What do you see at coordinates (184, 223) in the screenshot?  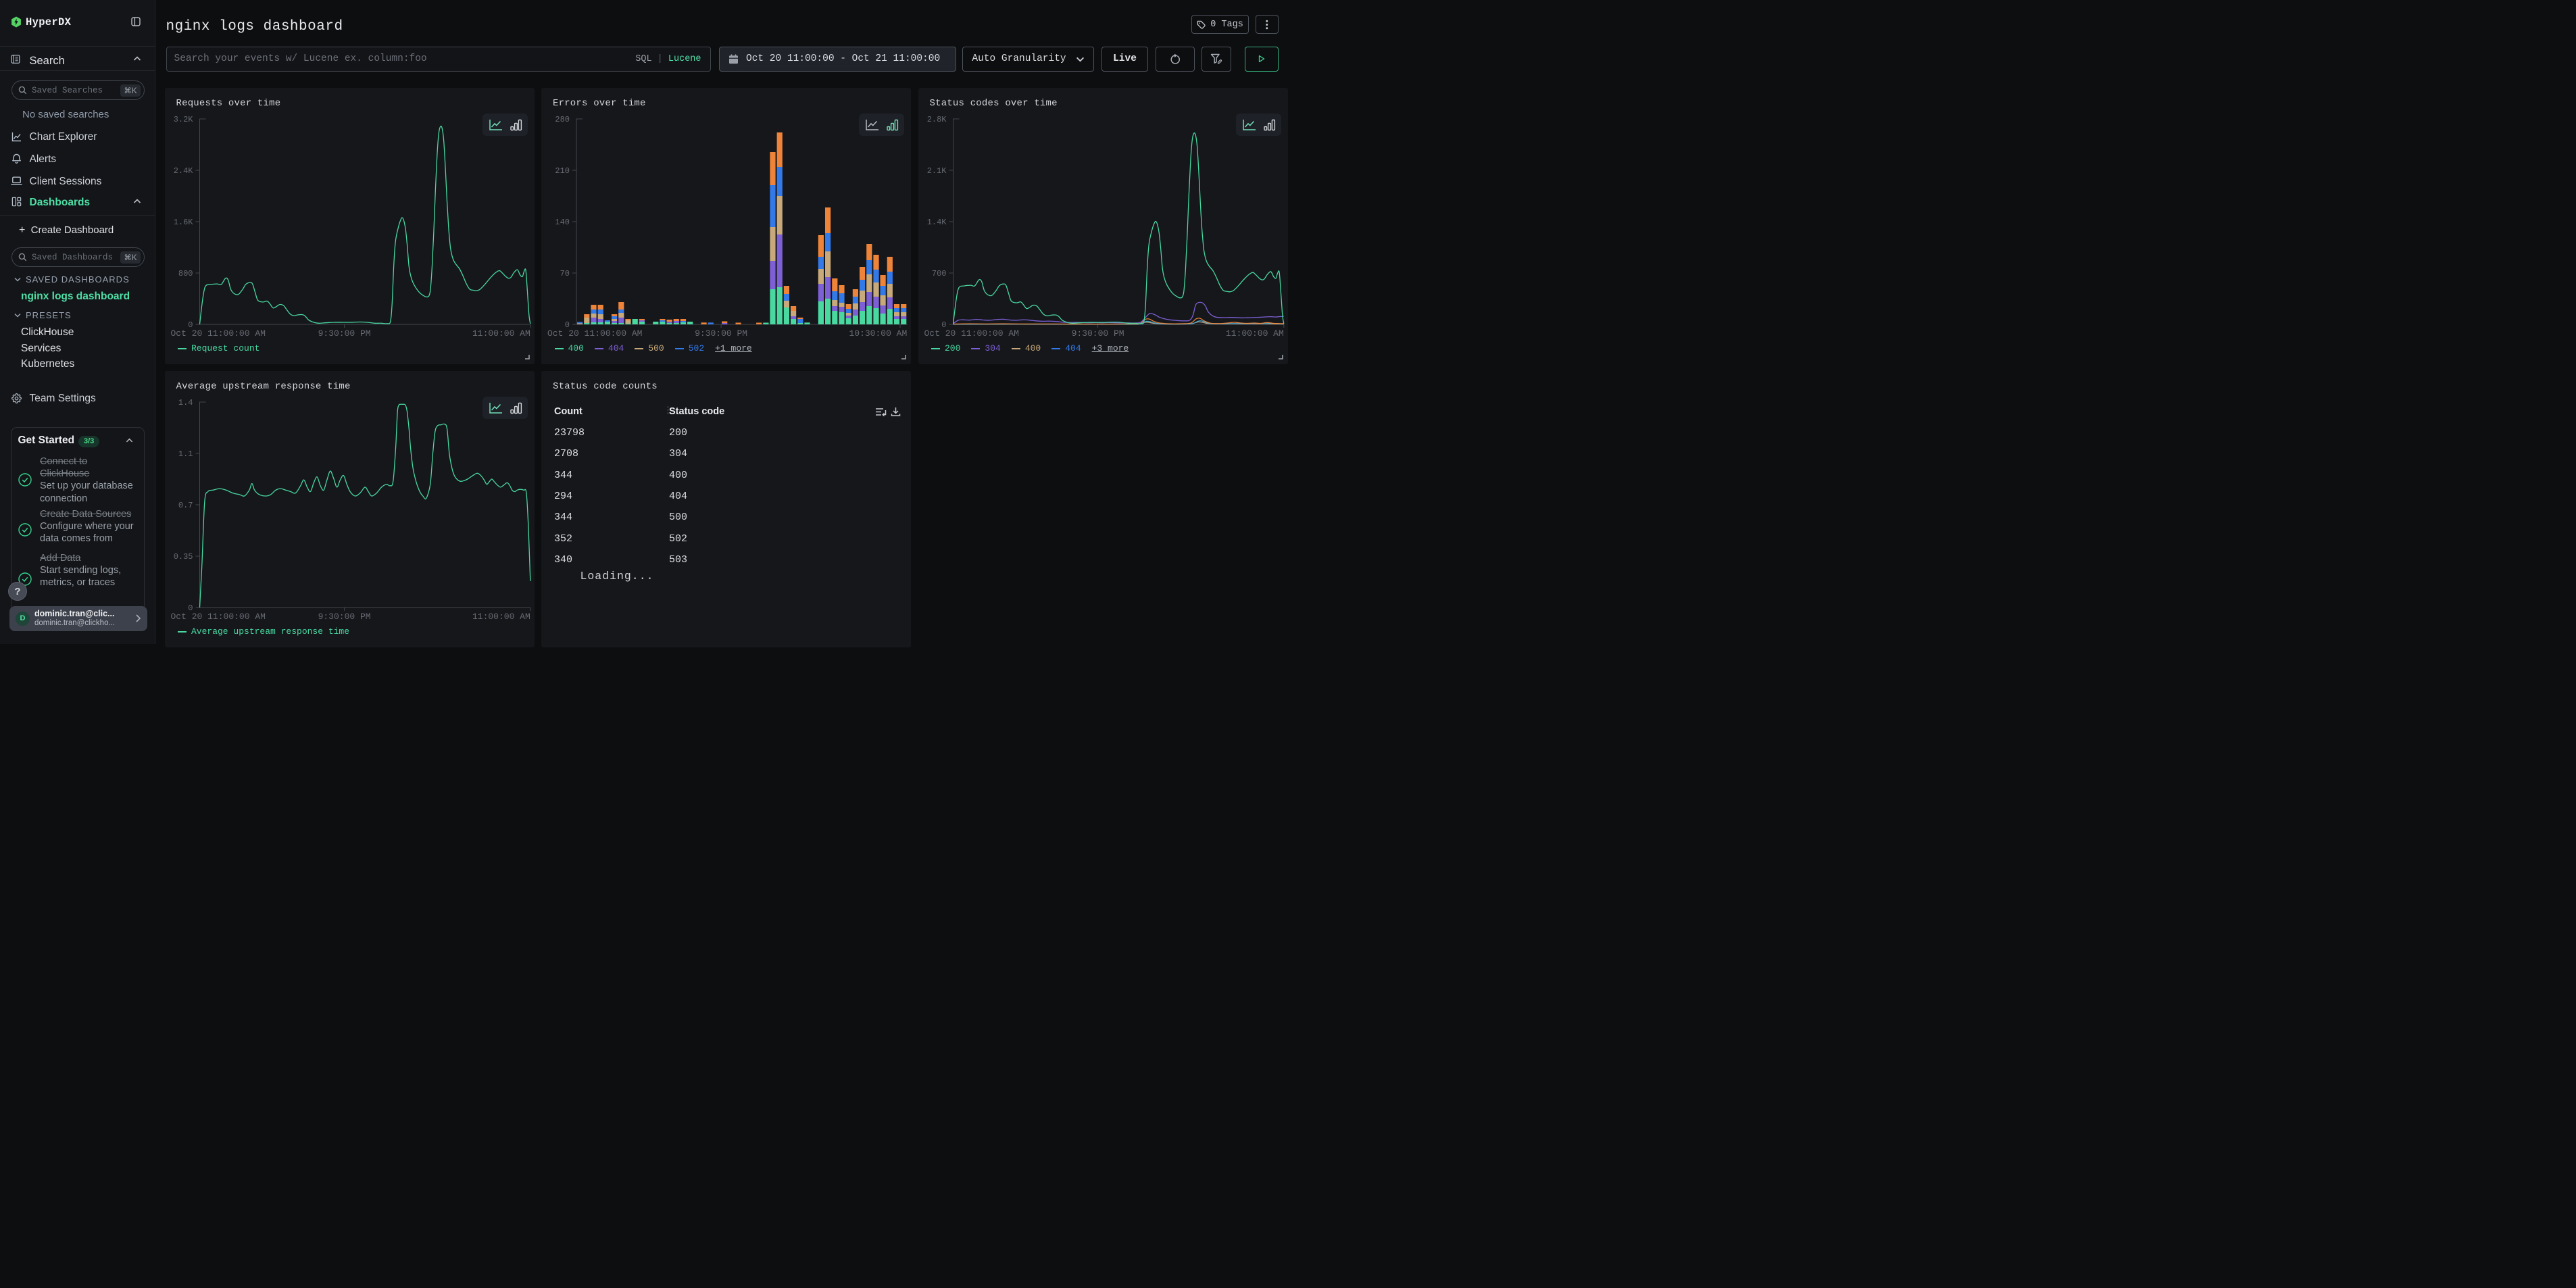 I see `svg-text: 1.6K` at bounding box center [184, 223].